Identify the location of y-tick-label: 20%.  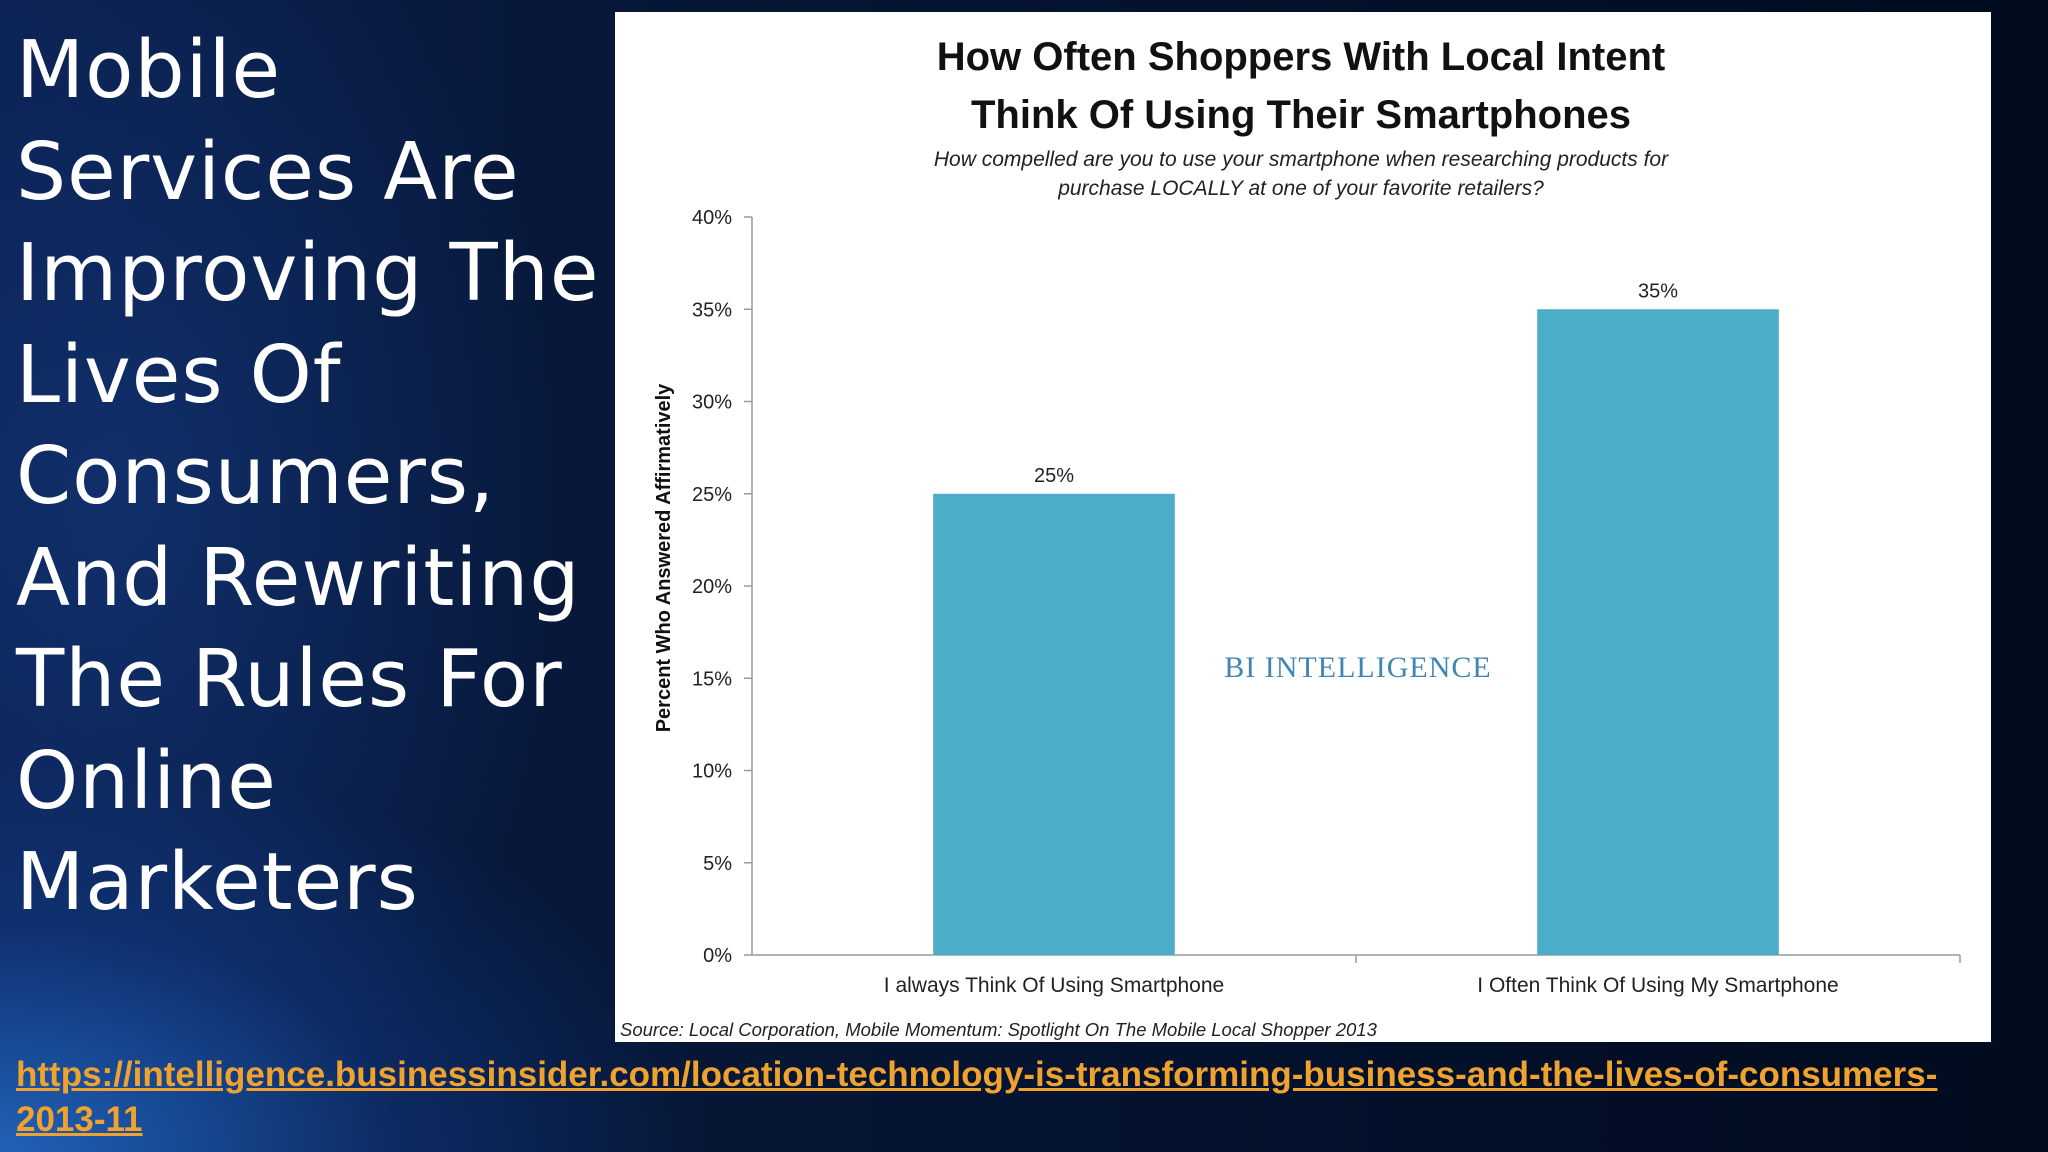
(712, 587).